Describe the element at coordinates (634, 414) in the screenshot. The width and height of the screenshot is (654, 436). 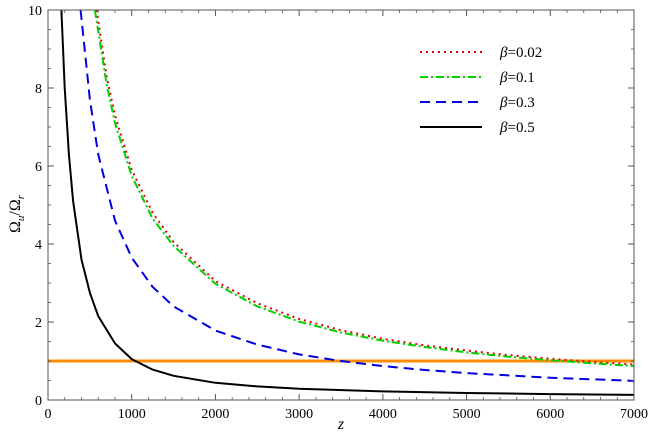
I see `x-tick-label-7: 7000` at that location.